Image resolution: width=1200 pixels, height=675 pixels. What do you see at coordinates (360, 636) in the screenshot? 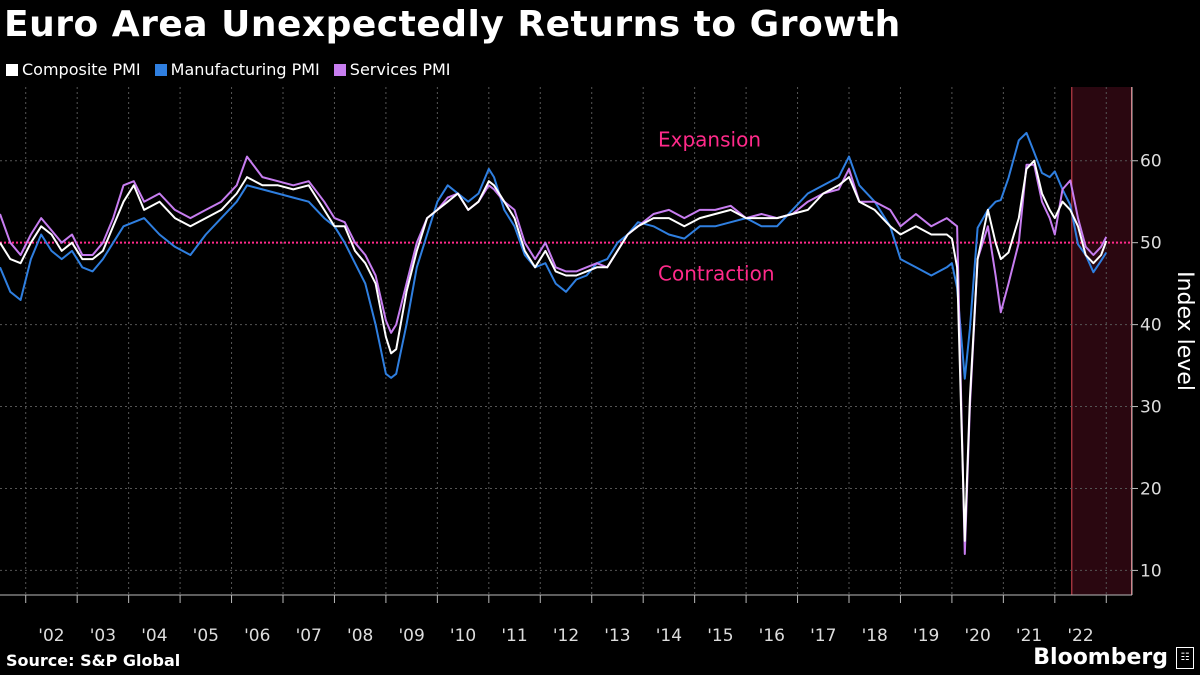
I see `x-tick-label-2008: '08` at bounding box center [360, 636].